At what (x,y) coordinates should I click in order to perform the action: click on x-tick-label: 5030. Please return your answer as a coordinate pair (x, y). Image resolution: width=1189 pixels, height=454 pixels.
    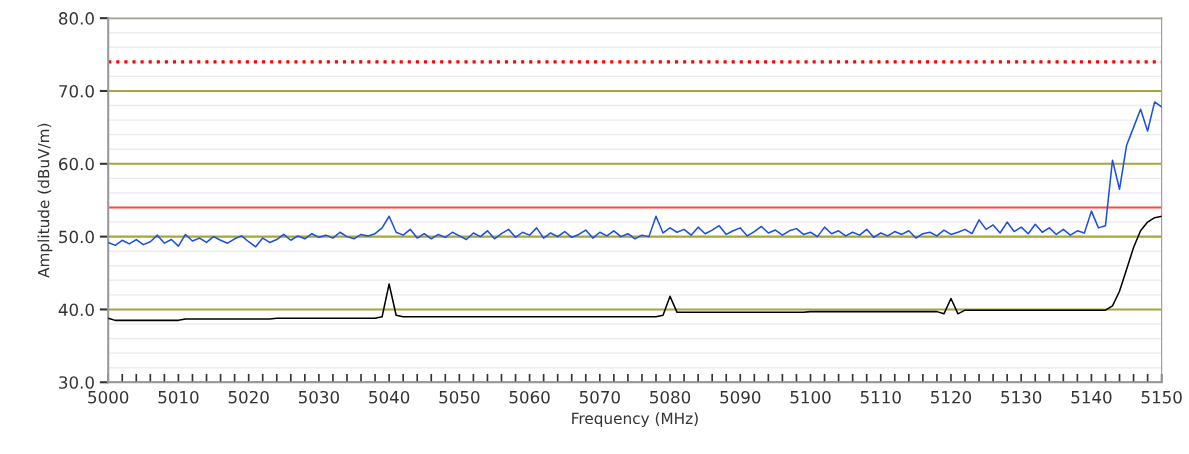
    Looking at the image, I should click on (318, 397).